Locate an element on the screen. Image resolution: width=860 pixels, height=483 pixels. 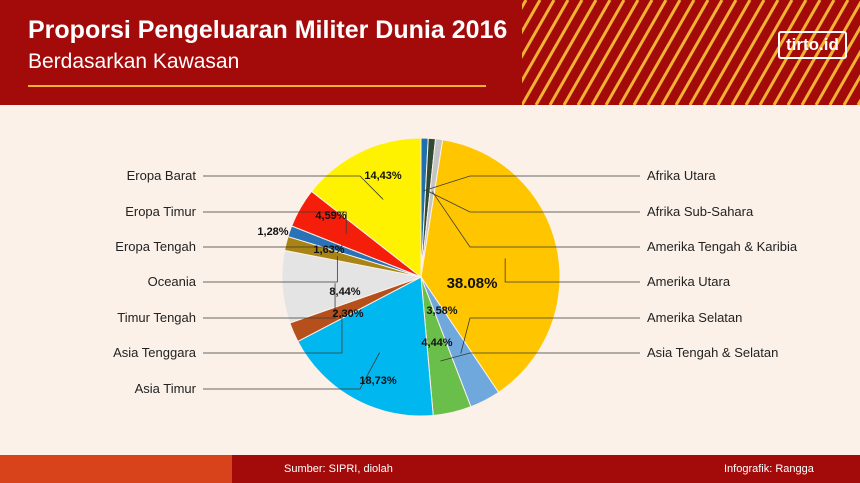
category-label: Amerika Tengah & Karibia is located at coordinates (722, 246).